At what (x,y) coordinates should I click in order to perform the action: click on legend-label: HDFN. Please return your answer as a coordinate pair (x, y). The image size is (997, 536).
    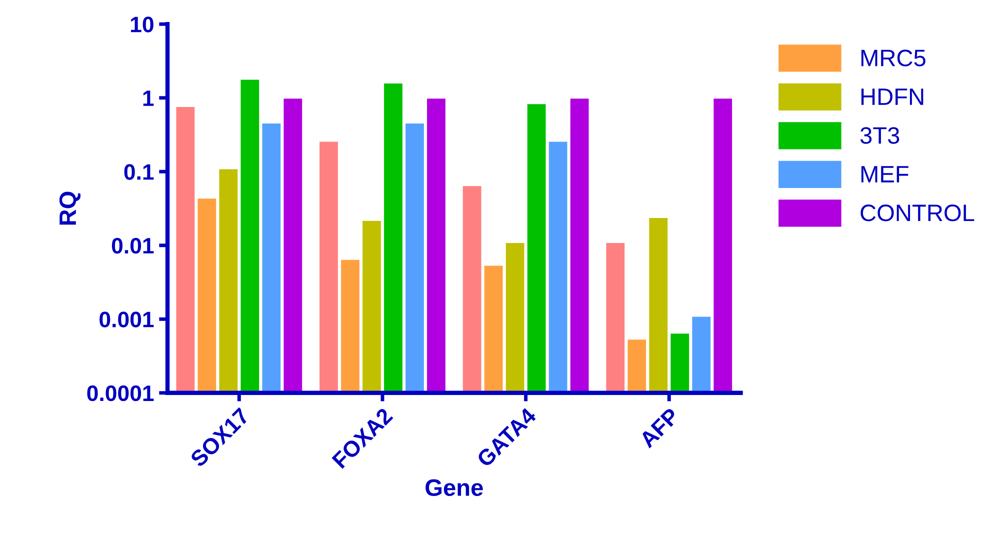
    Looking at the image, I should click on (892, 96).